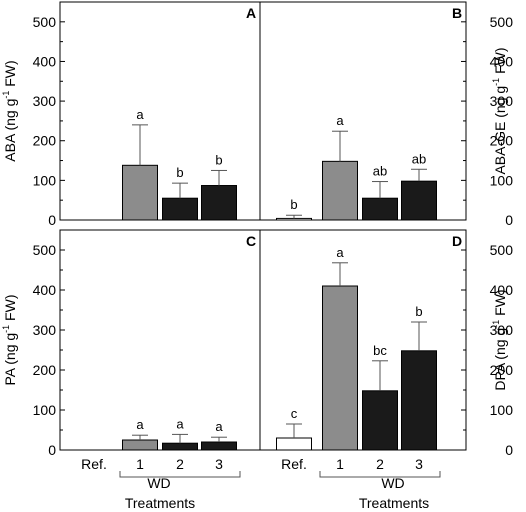 The image size is (526, 512). I want to click on wd-label-left: WD, so click(158, 483).